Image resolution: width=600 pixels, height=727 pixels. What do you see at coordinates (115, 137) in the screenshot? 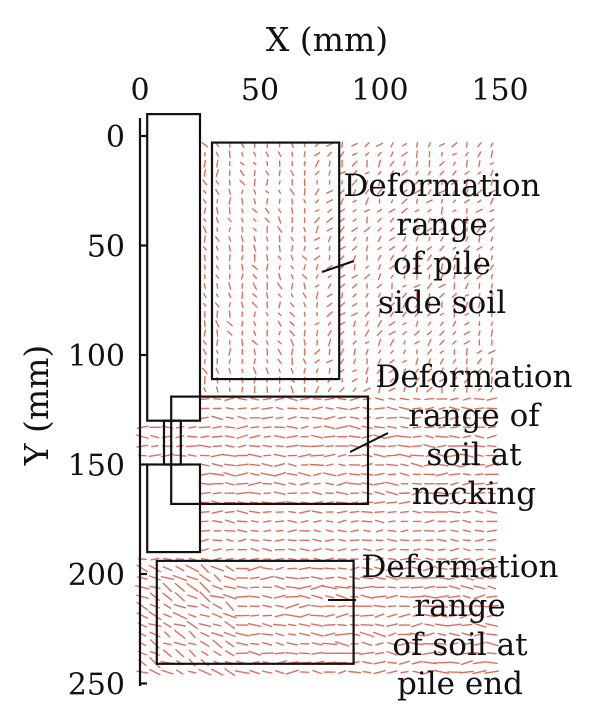
I see `y-tick-label: 0` at bounding box center [115, 137].